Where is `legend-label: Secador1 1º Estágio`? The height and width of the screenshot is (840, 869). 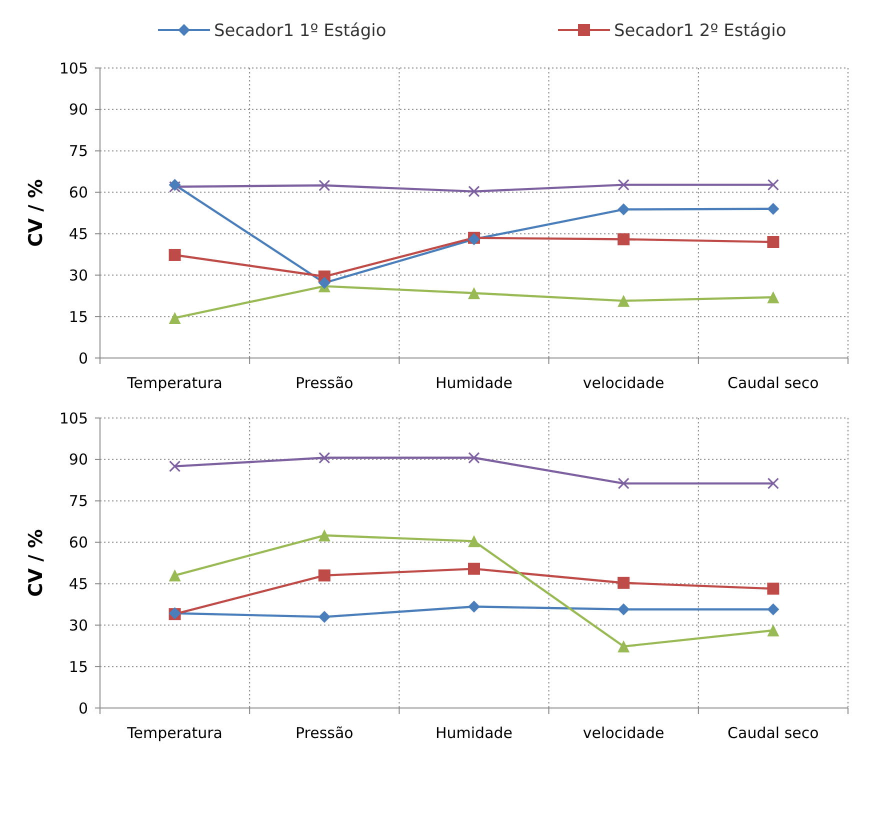
legend-label: Secador1 1º Estágio is located at coordinates (300, 30).